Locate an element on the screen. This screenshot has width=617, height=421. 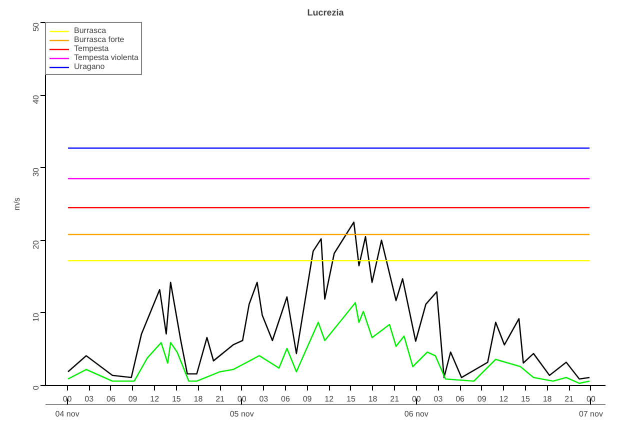
y-tick-label: 10 is located at coordinates (36, 317).